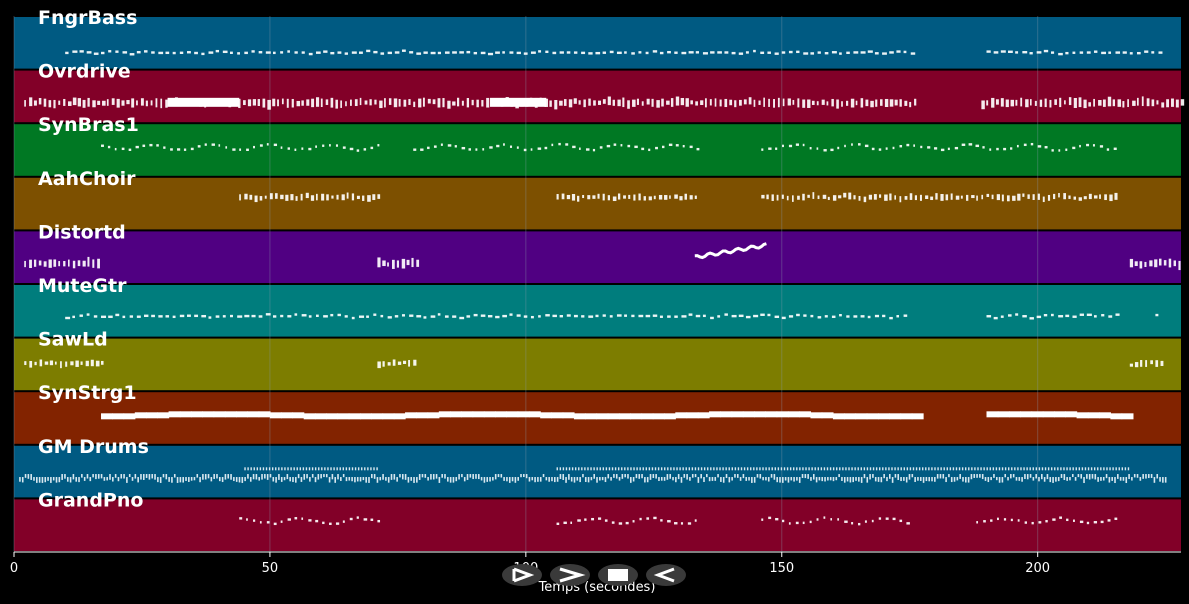  What do you see at coordinates (666, 575) in the screenshot?
I see `rewind-button` at bounding box center [666, 575].